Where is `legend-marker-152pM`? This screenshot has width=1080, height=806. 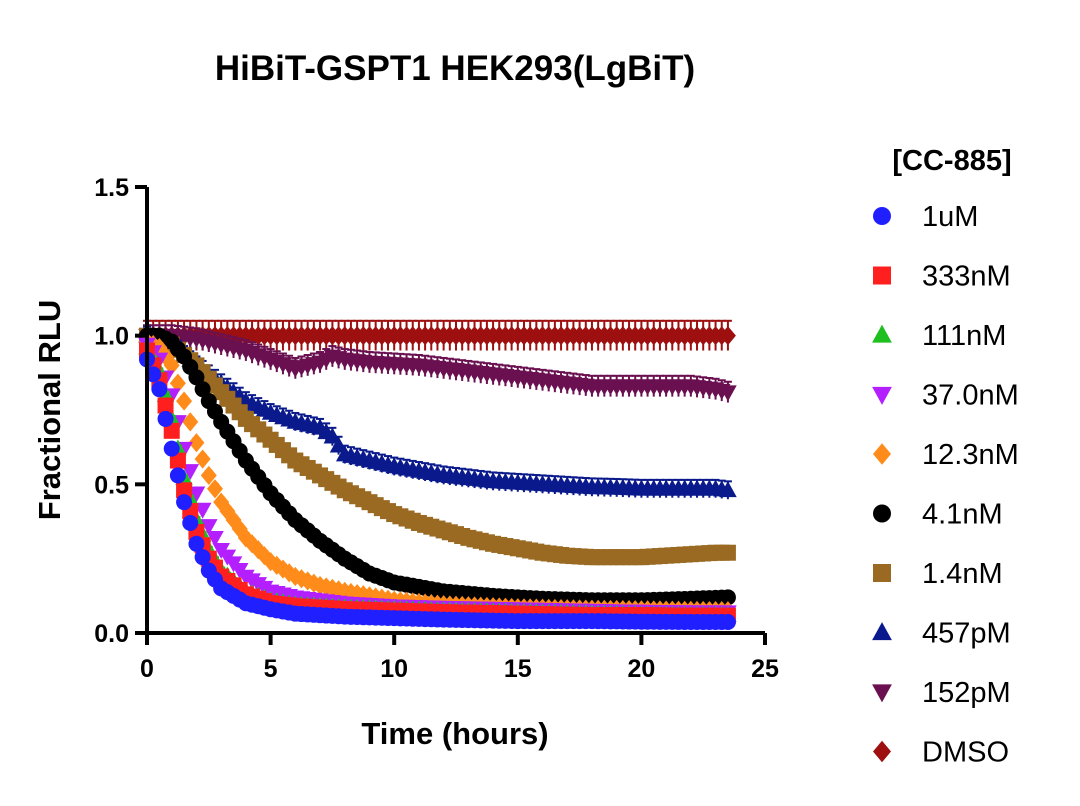
legend-marker-152pM is located at coordinates (882, 693).